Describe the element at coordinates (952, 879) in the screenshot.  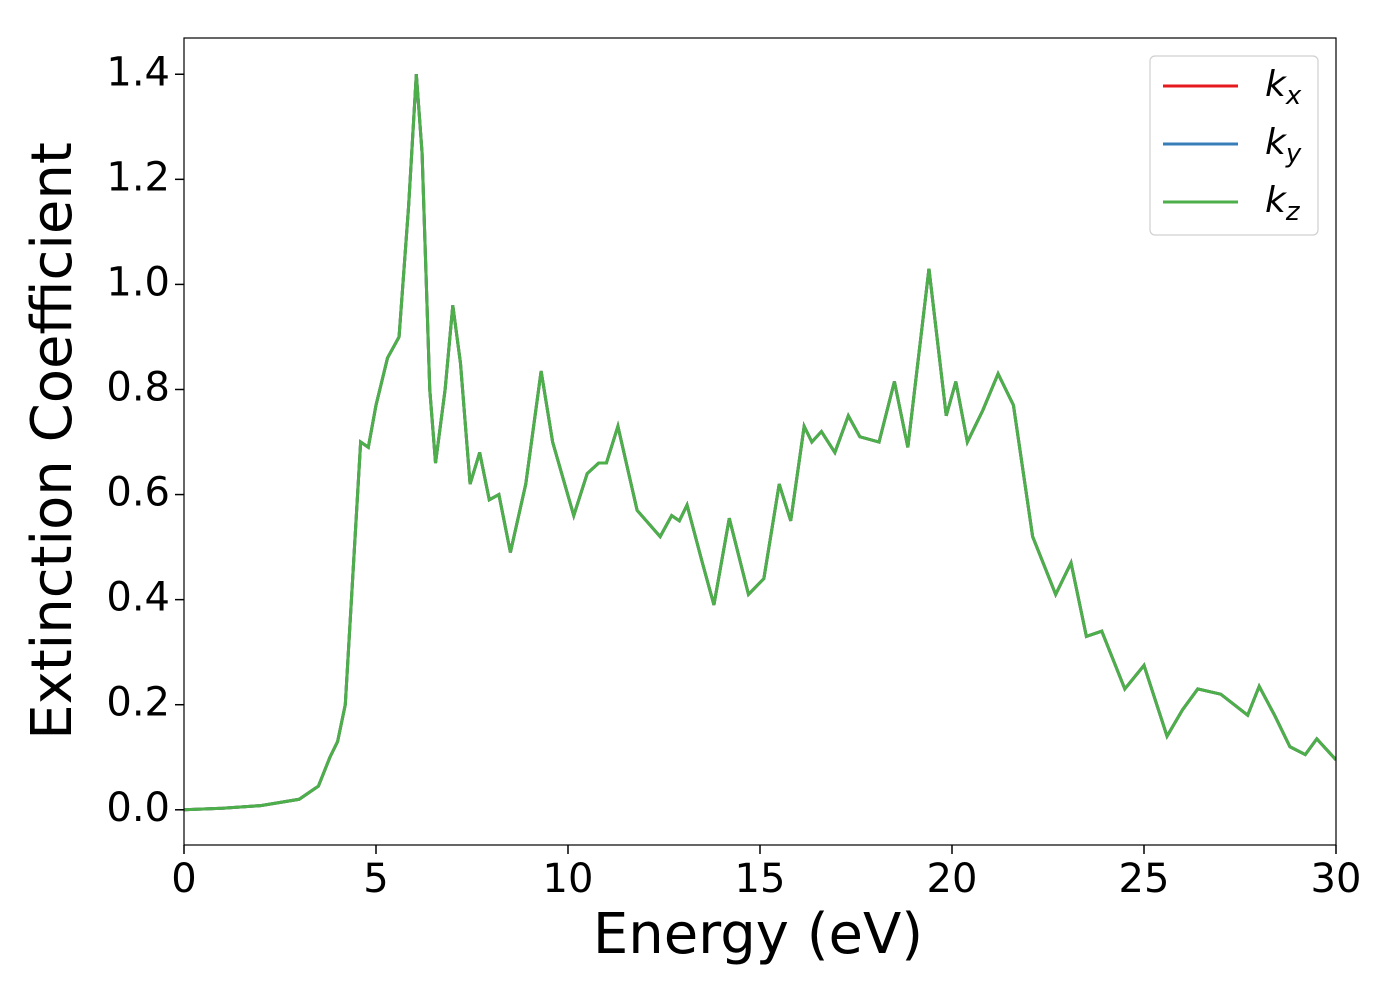
I see `x-tick-label: 20` at that location.